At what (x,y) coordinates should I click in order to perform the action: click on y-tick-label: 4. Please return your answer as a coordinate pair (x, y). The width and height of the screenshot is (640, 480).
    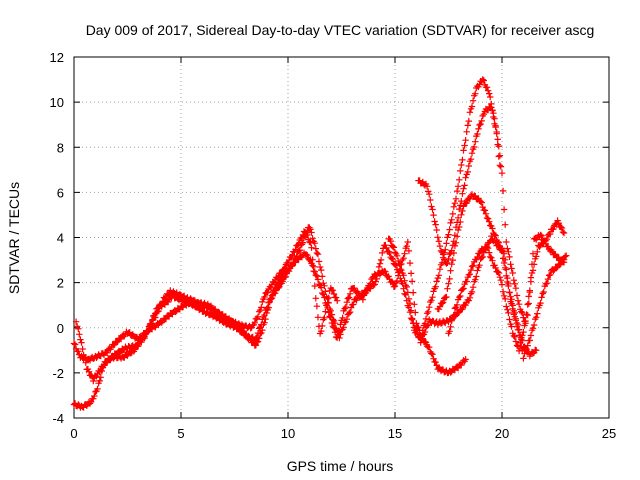
    Looking at the image, I should click on (60, 238).